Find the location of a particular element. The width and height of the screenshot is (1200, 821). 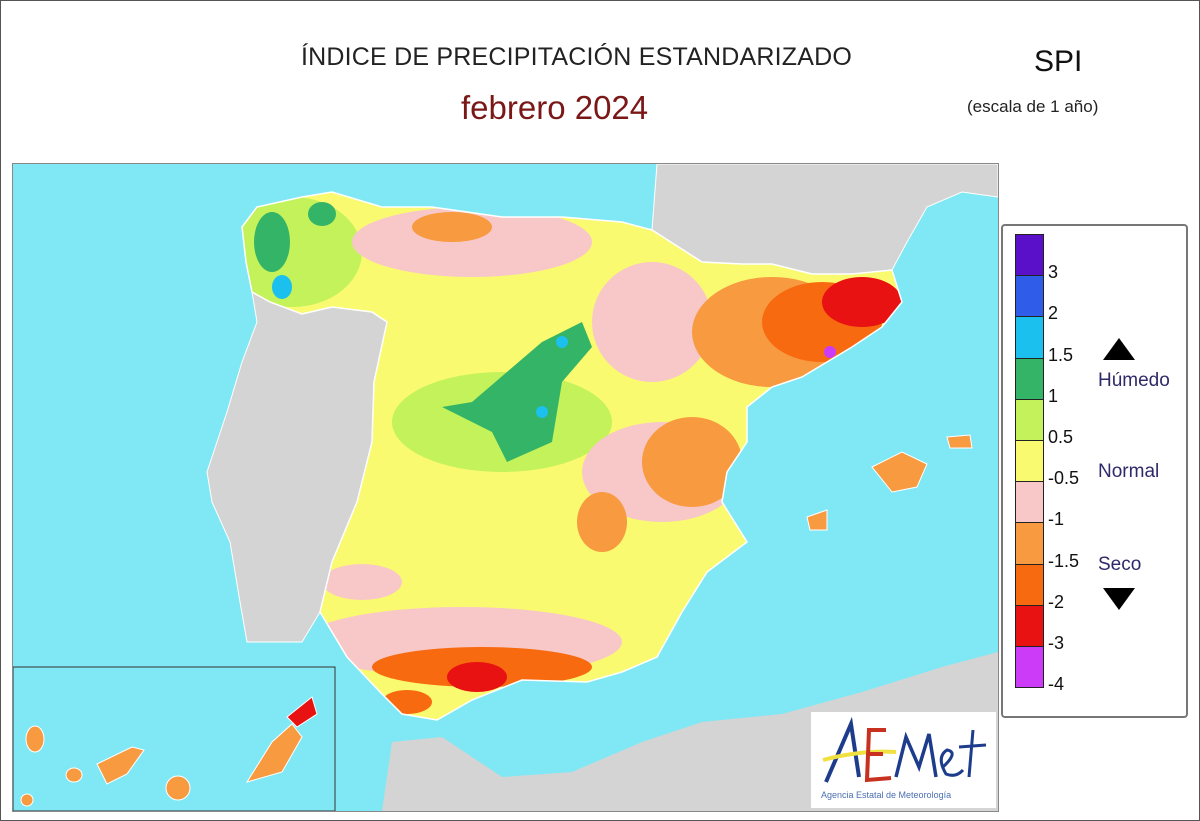

legend-tick-label: -4 is located at coordinates (1056, 684).